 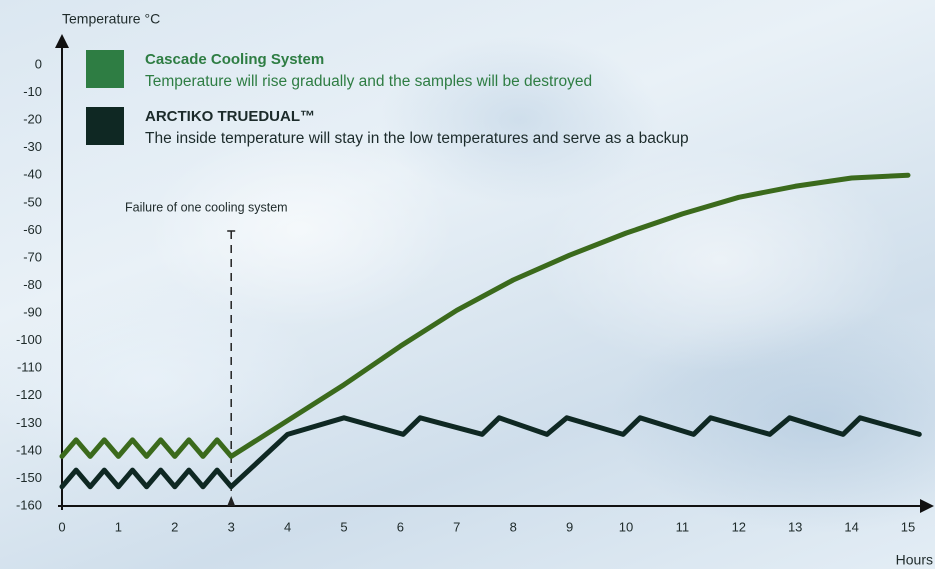 What do you see at coordinates (456, 526) in the screenshot?
I see `x-tick-label: 7` at bounding box center [456, 526].